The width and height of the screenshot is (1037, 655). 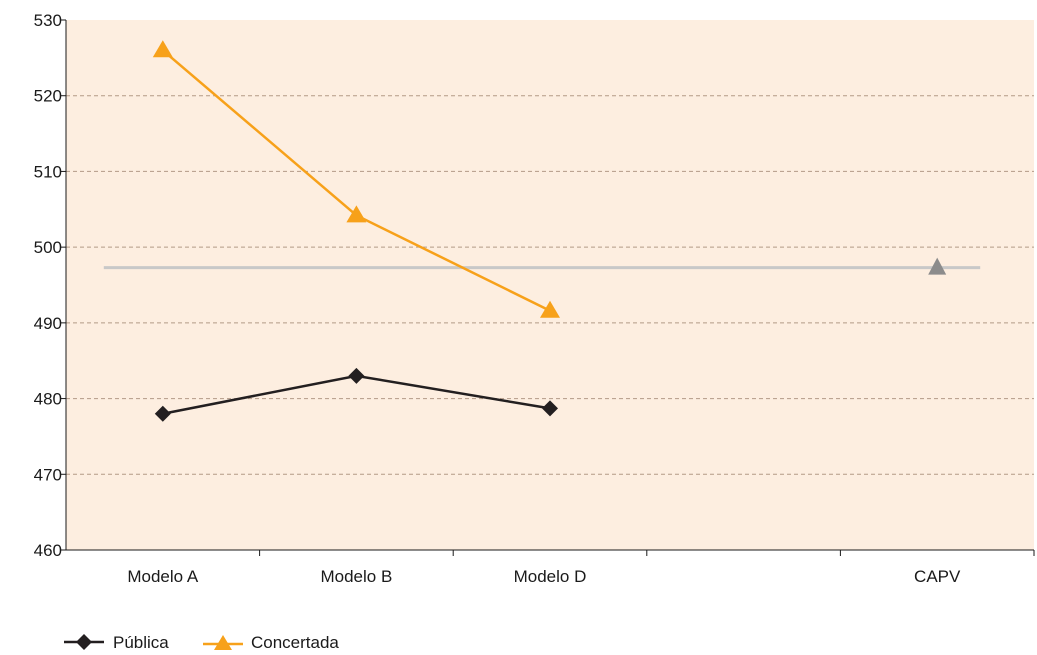 I want to click on legend-item-concertada: Concertada, so click(x=271, y=642).